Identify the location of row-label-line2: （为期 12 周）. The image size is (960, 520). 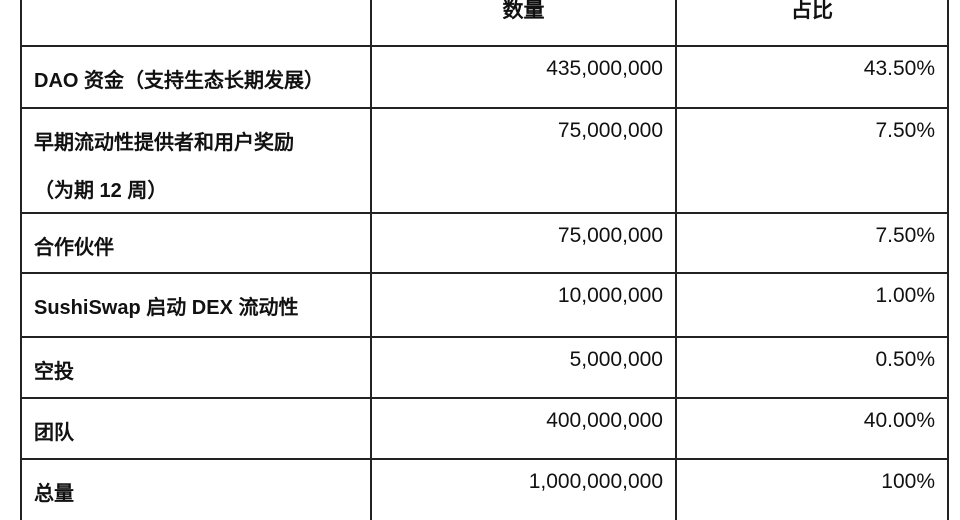
(101, 191).